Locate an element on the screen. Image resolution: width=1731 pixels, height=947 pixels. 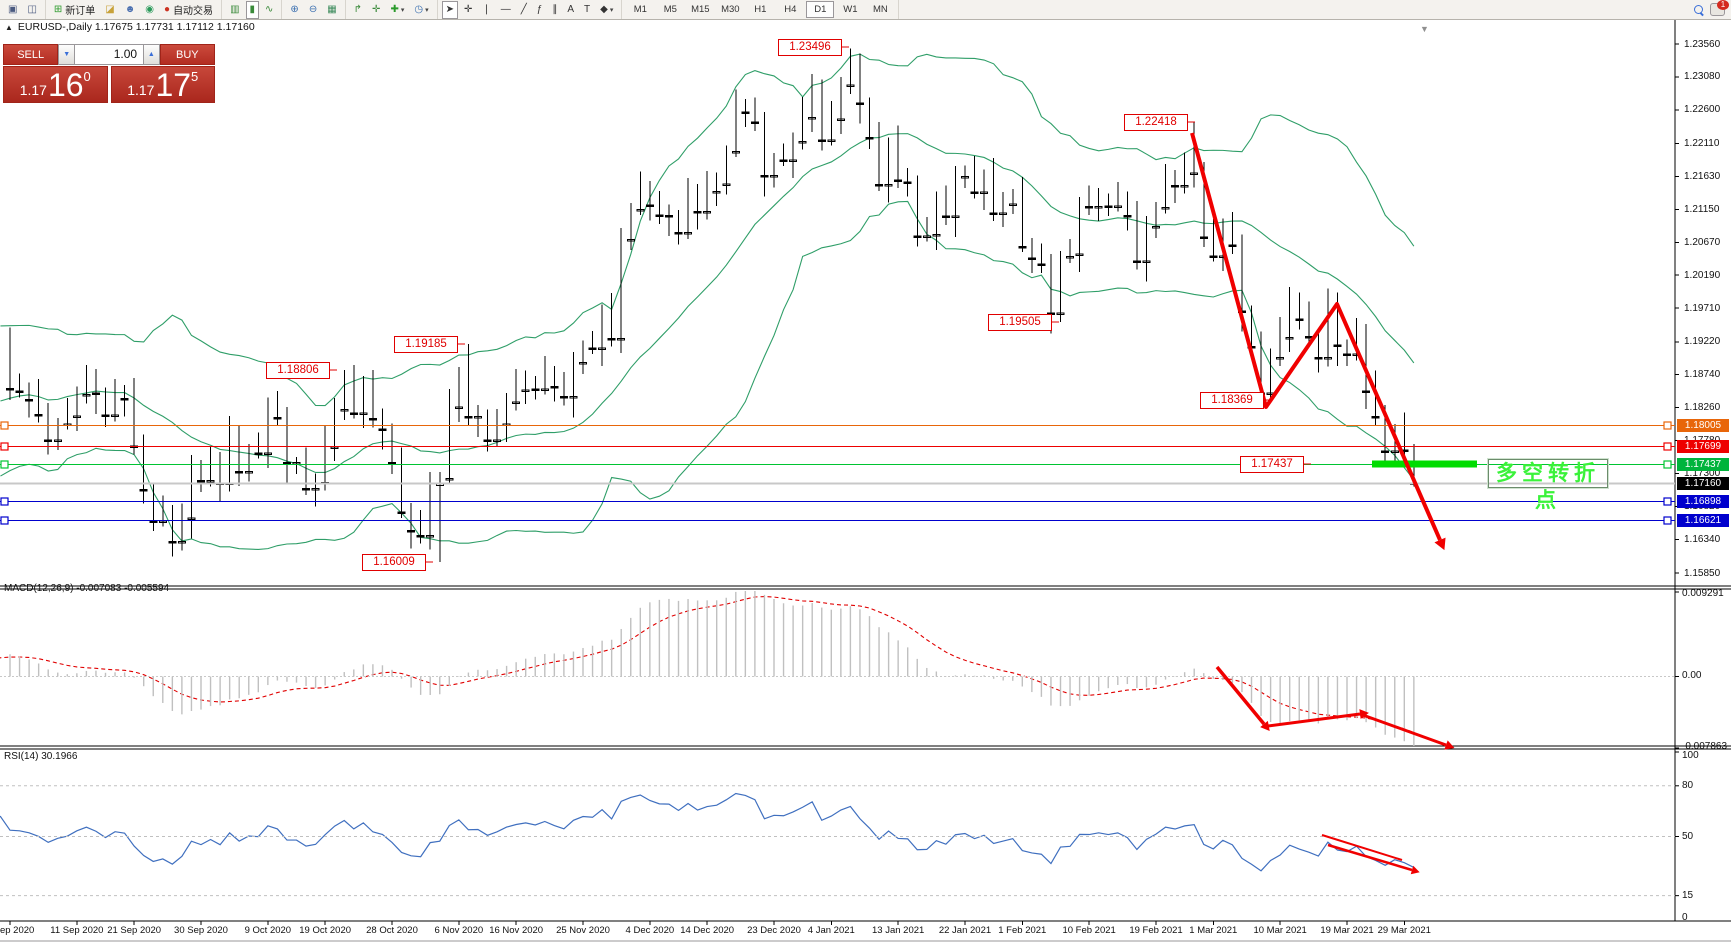
signal-button: ◉ is located at coordinates (149, 10).